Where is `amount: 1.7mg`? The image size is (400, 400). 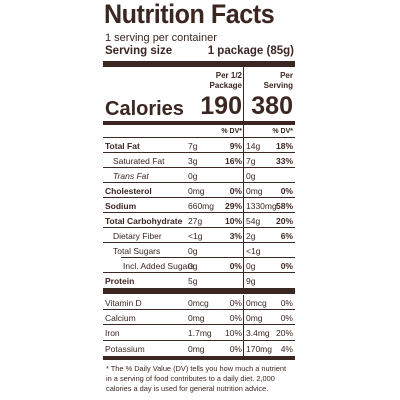 amount: 1.7mg is located at coordinates (200, 333).